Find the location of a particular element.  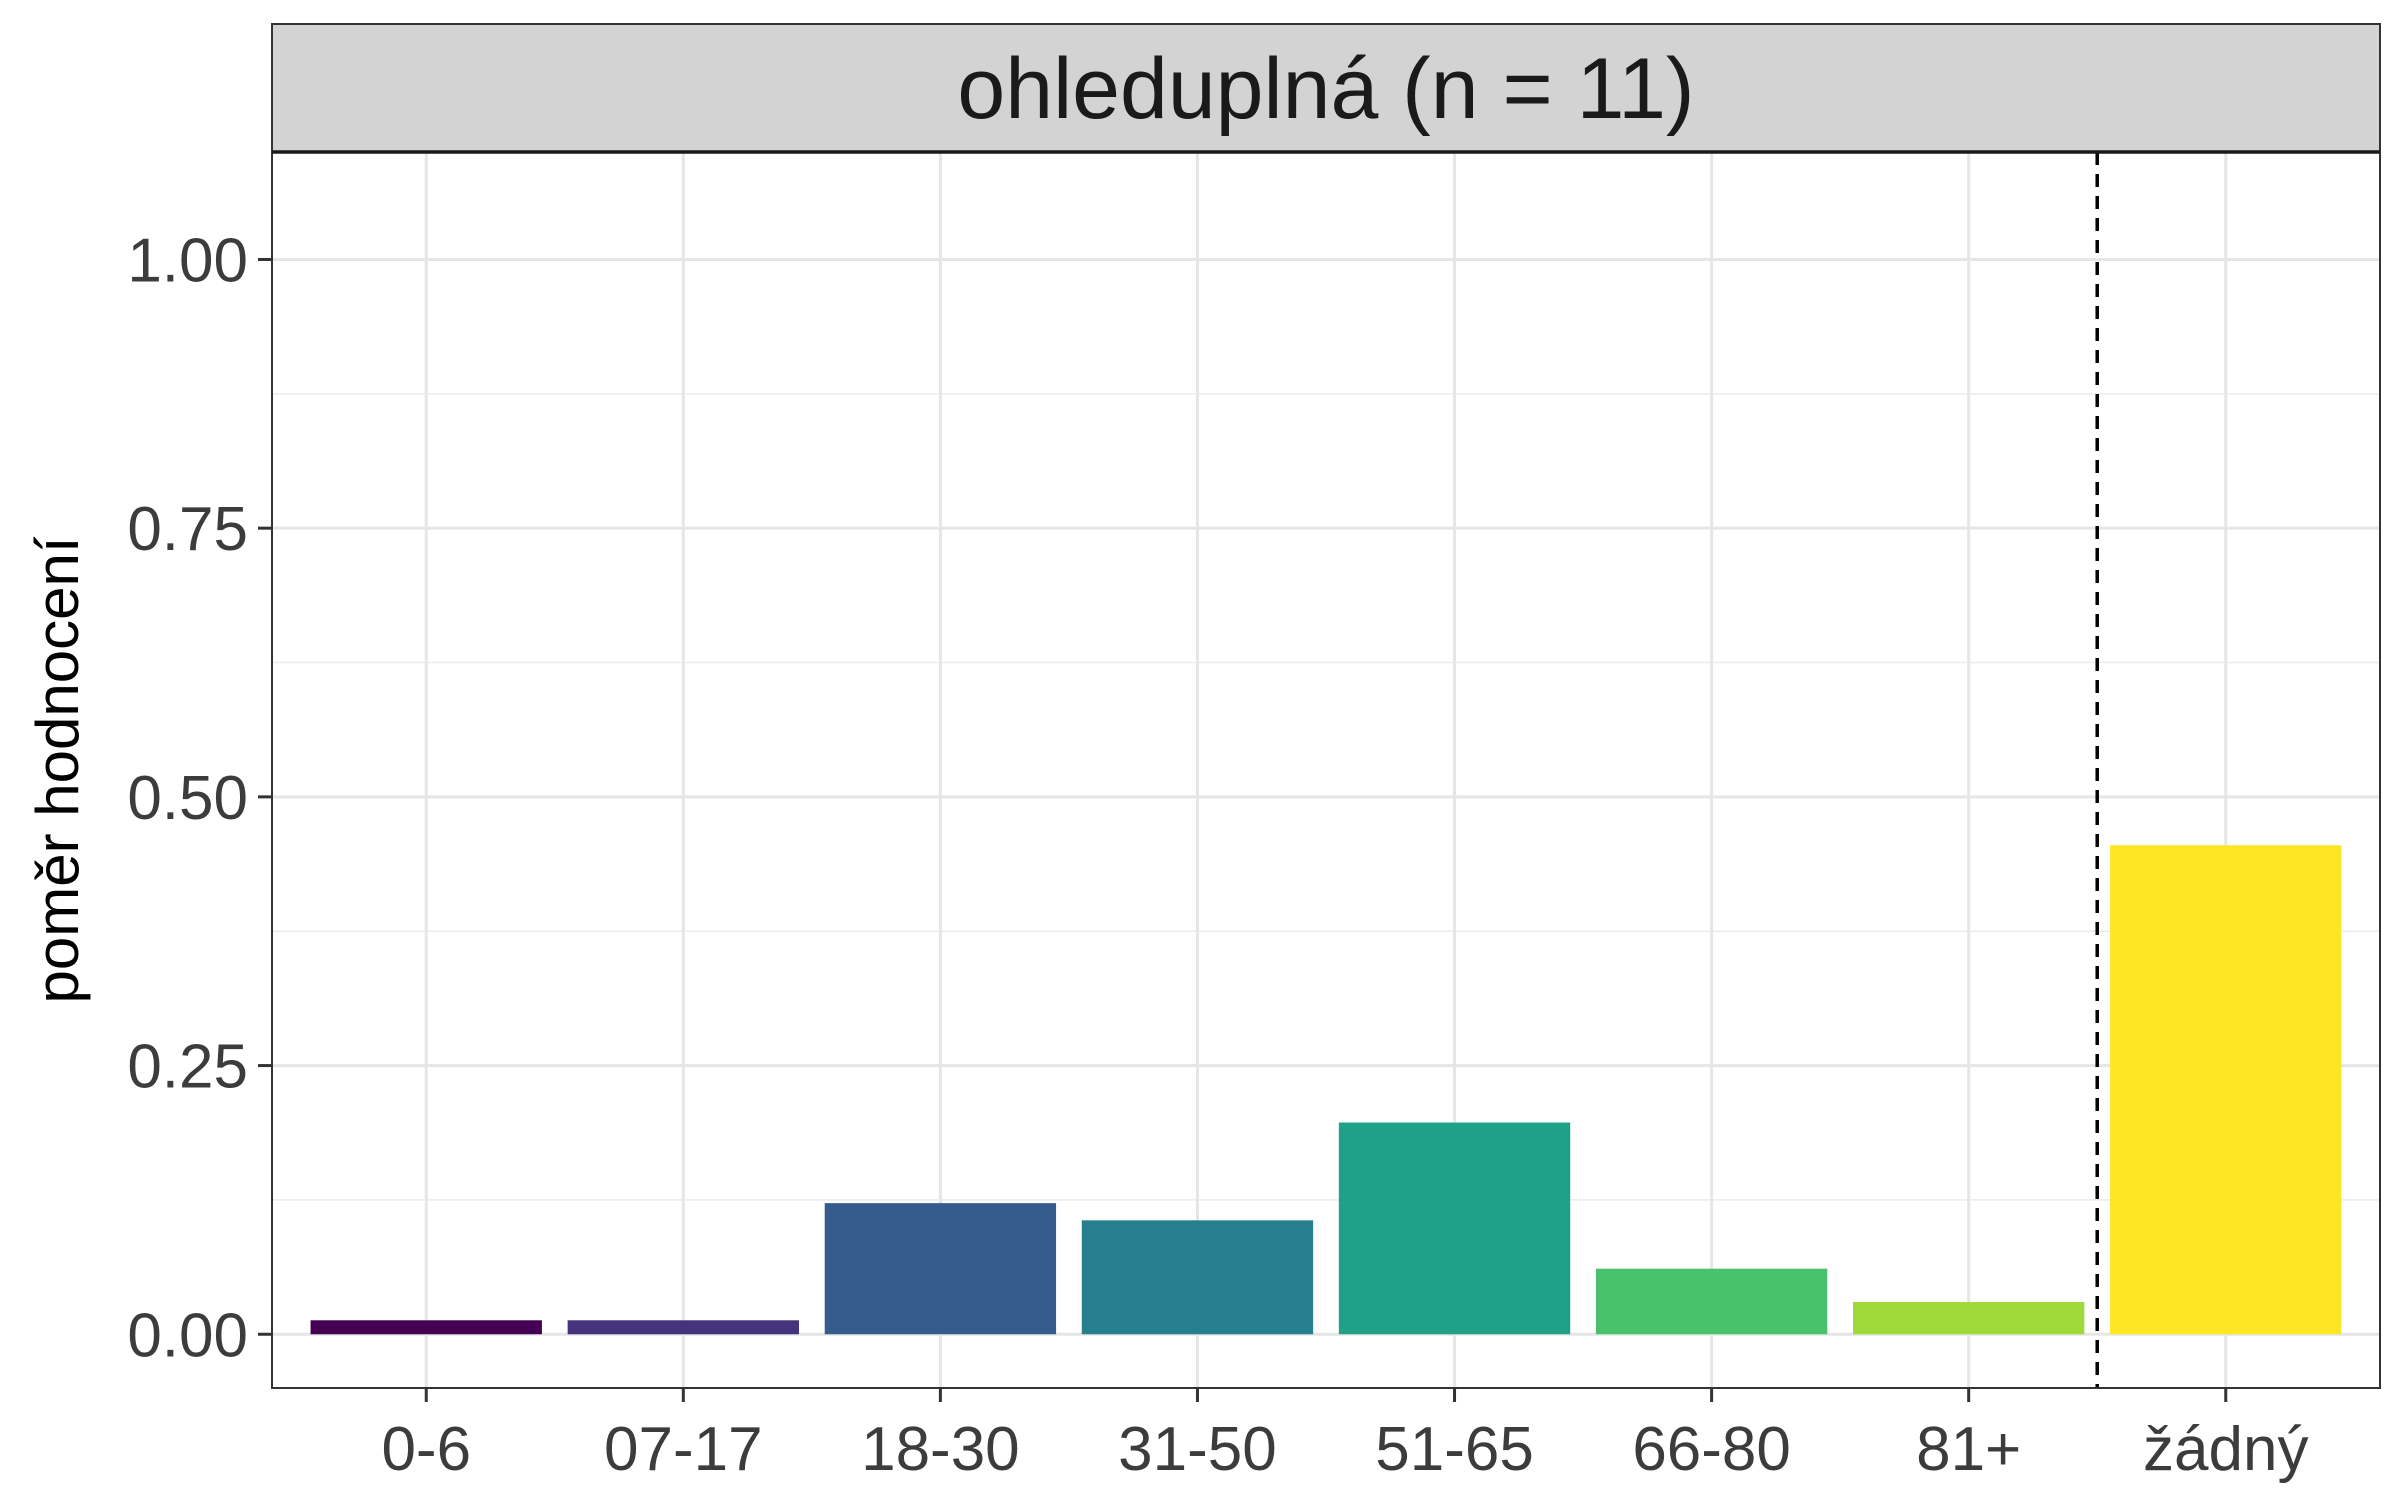

y-tick-label: 0.25 is located at coordinates (187, 1067).